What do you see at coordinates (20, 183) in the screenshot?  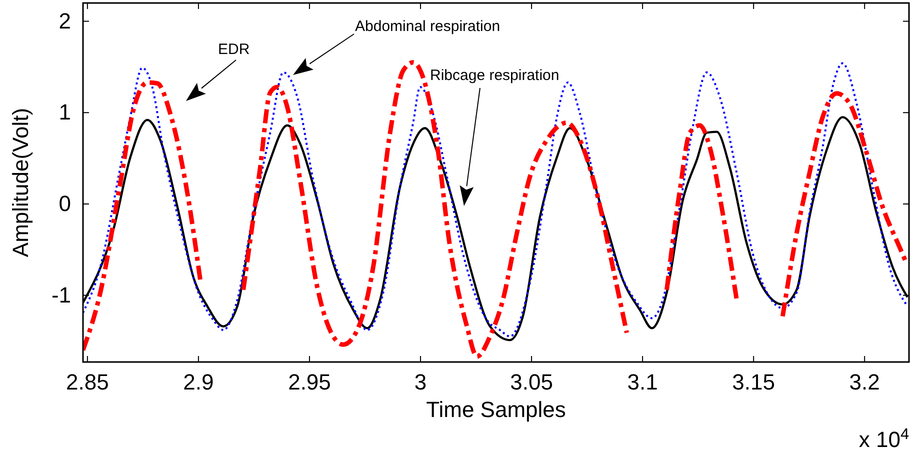 I see `y-axis-title: Amplitude(Volt)` at bounding box center [20, 183].